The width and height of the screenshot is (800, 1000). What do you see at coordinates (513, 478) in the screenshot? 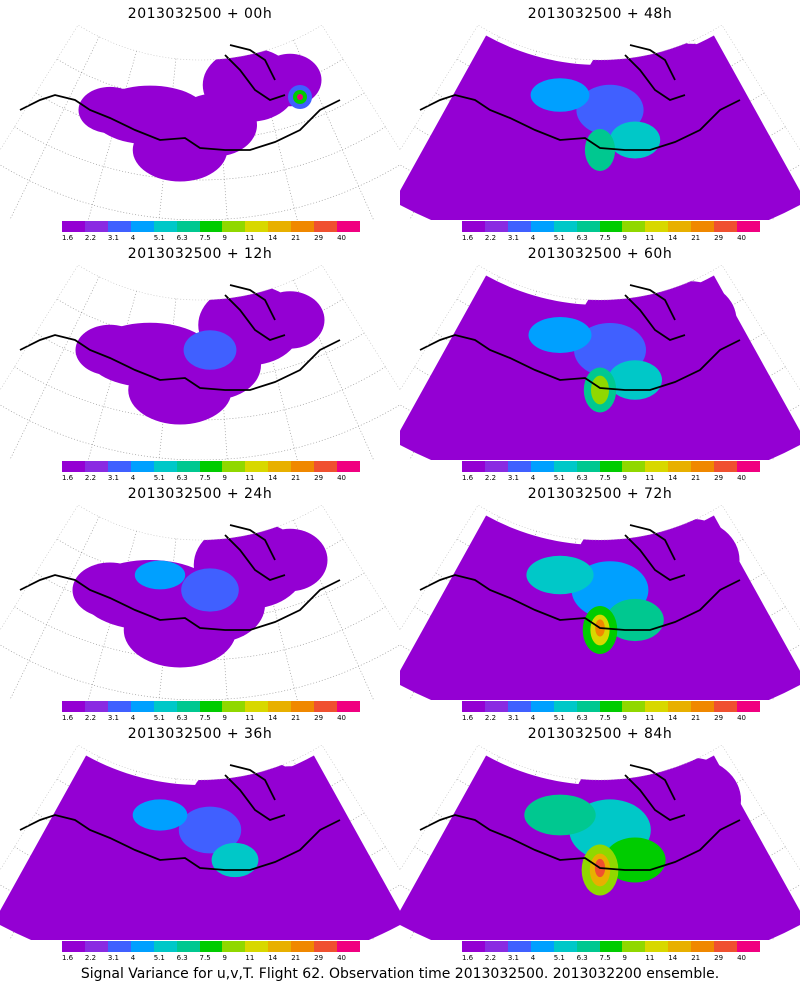
I see `colorbar-tick-label: 3.1` at bounding box center [513, 478].